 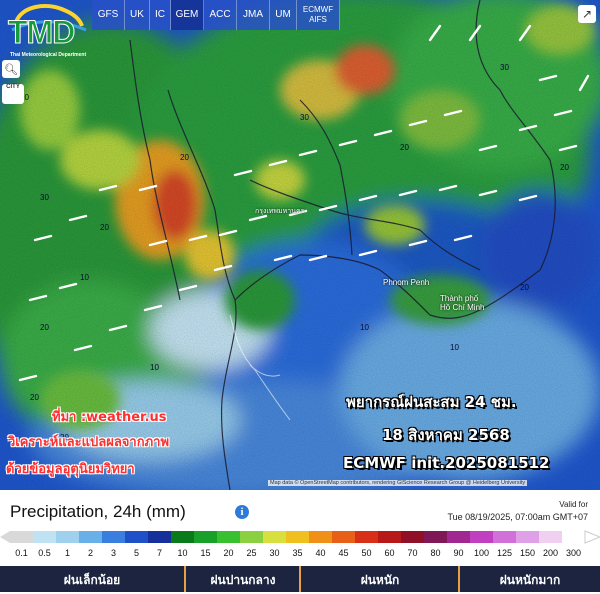 What do you see at coordinates (108, 15) in the screenshot?
I see `tab-gfs: GFS` at bounding box center [108, 15].